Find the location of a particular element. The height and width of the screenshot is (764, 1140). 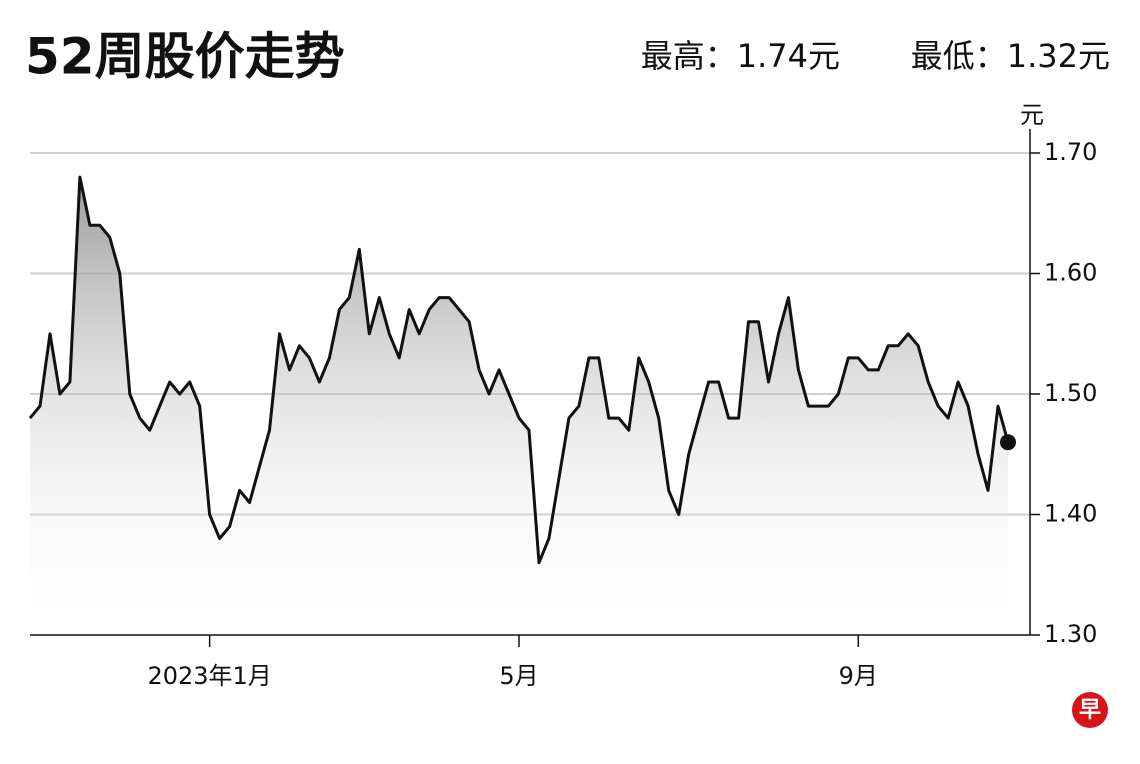

y-tick-label: 1.30 is located at coordinates (1070, 634).